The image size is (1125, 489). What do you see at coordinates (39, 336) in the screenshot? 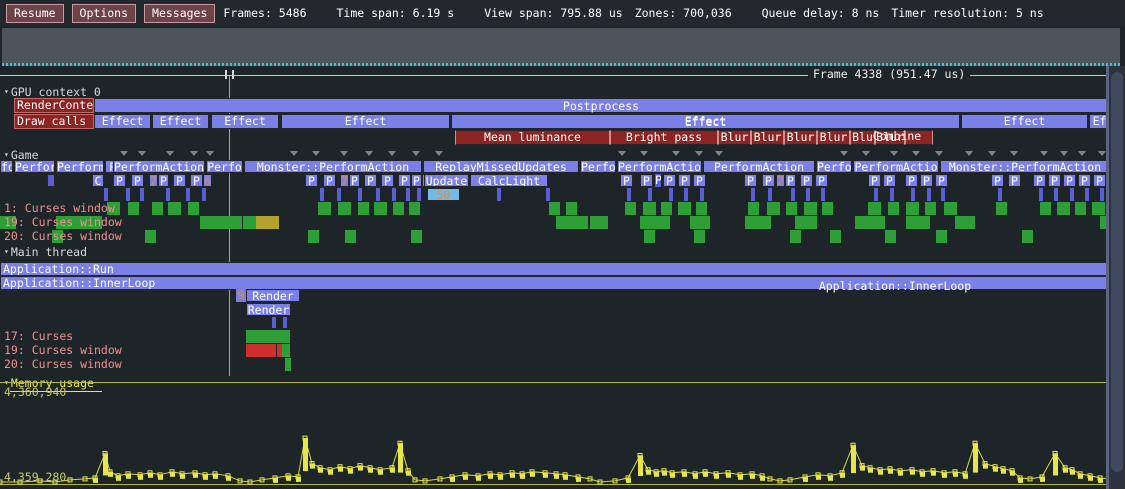
I see `thread-row-label: 17: Curses` at bounding box center [39, 336].